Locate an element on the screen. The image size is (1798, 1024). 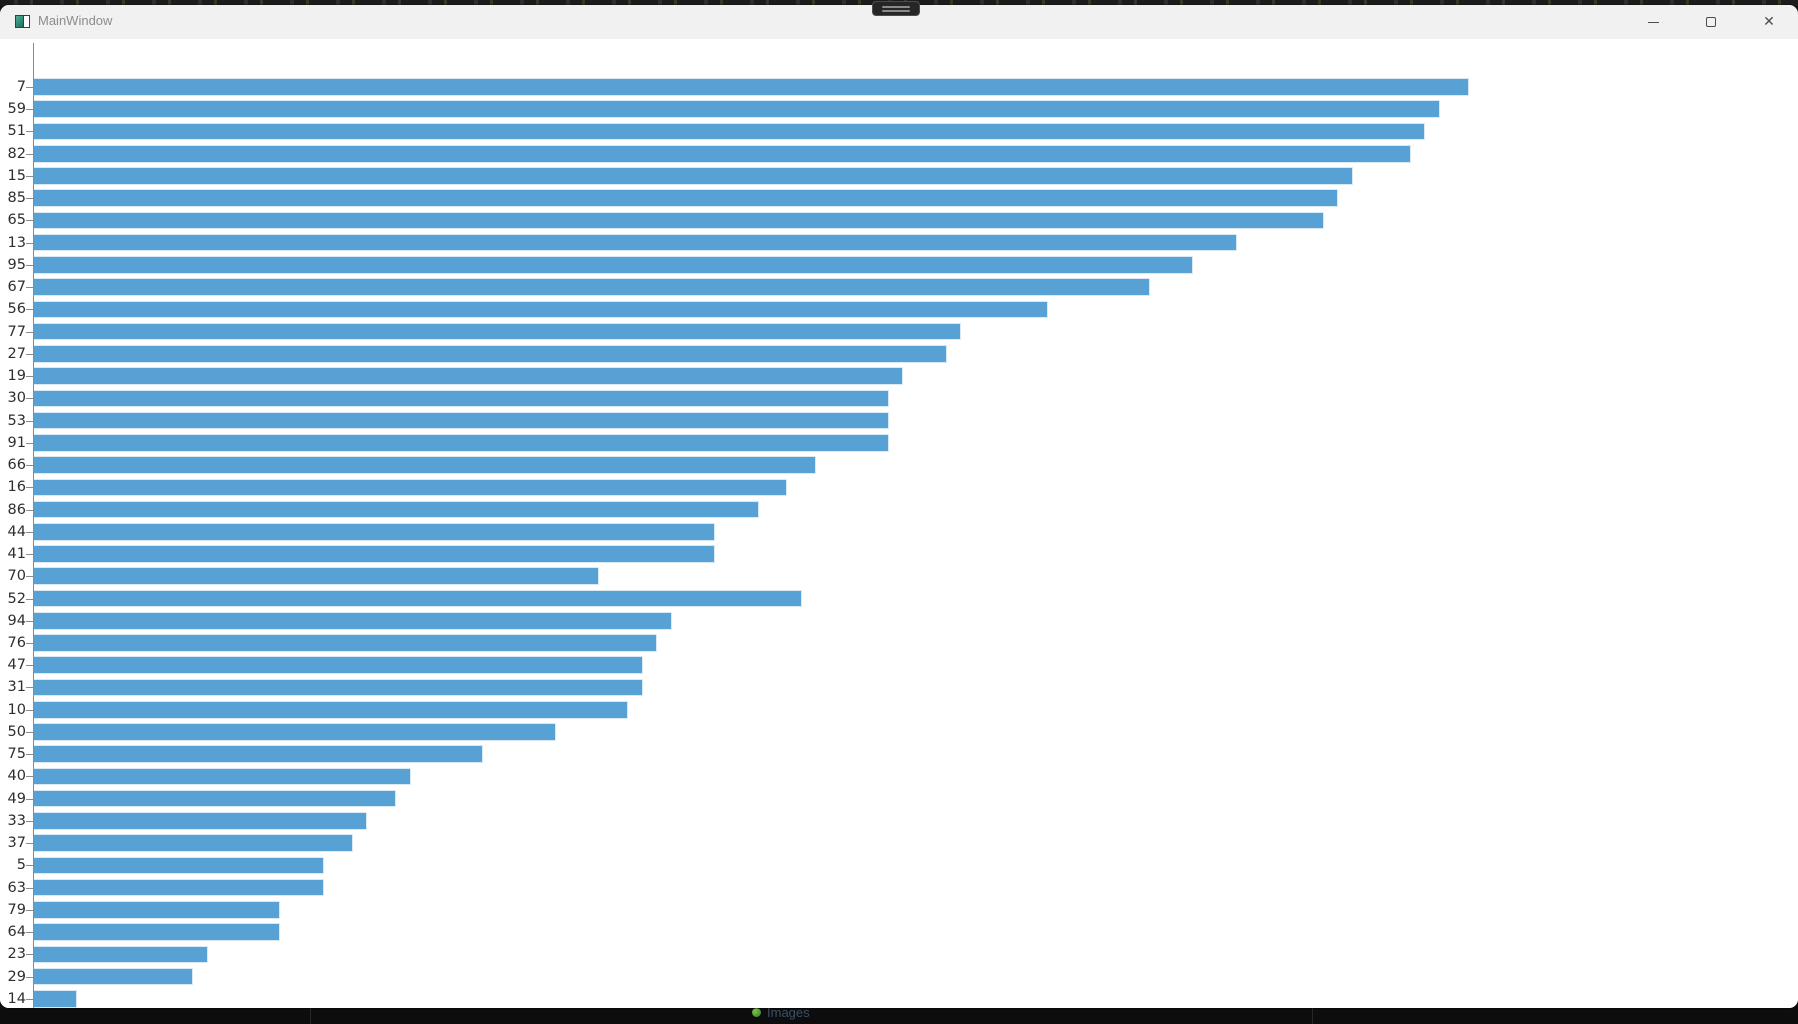
y-tick-label: 75 is located at coordinates (16, 754).